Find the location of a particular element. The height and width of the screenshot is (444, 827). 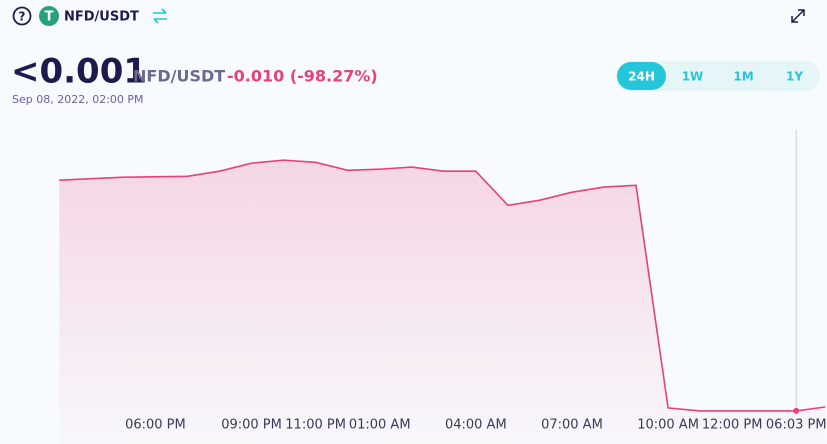

range-active is located at coordinates (641, 76).